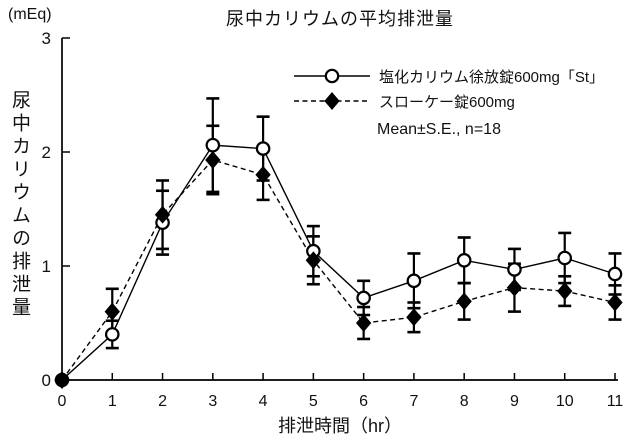 The height and width of the screenshot is (443, 637). I want to click on legend-item-slow-k: スローケー錠600mg, so click(403, 101).